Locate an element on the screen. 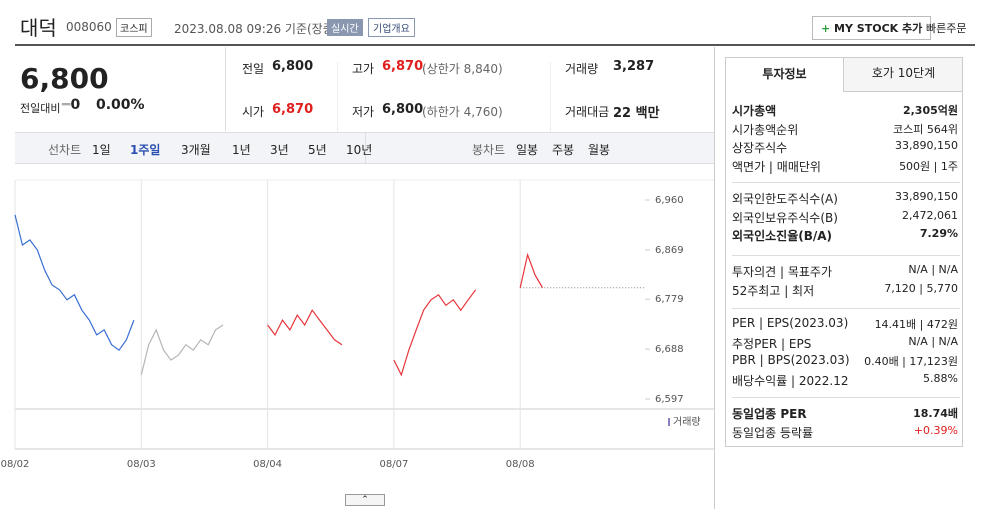 This screenshot has height=509, width=985. info-label: PBR | BPS(2023.03) is located at coordinates (791, 360).